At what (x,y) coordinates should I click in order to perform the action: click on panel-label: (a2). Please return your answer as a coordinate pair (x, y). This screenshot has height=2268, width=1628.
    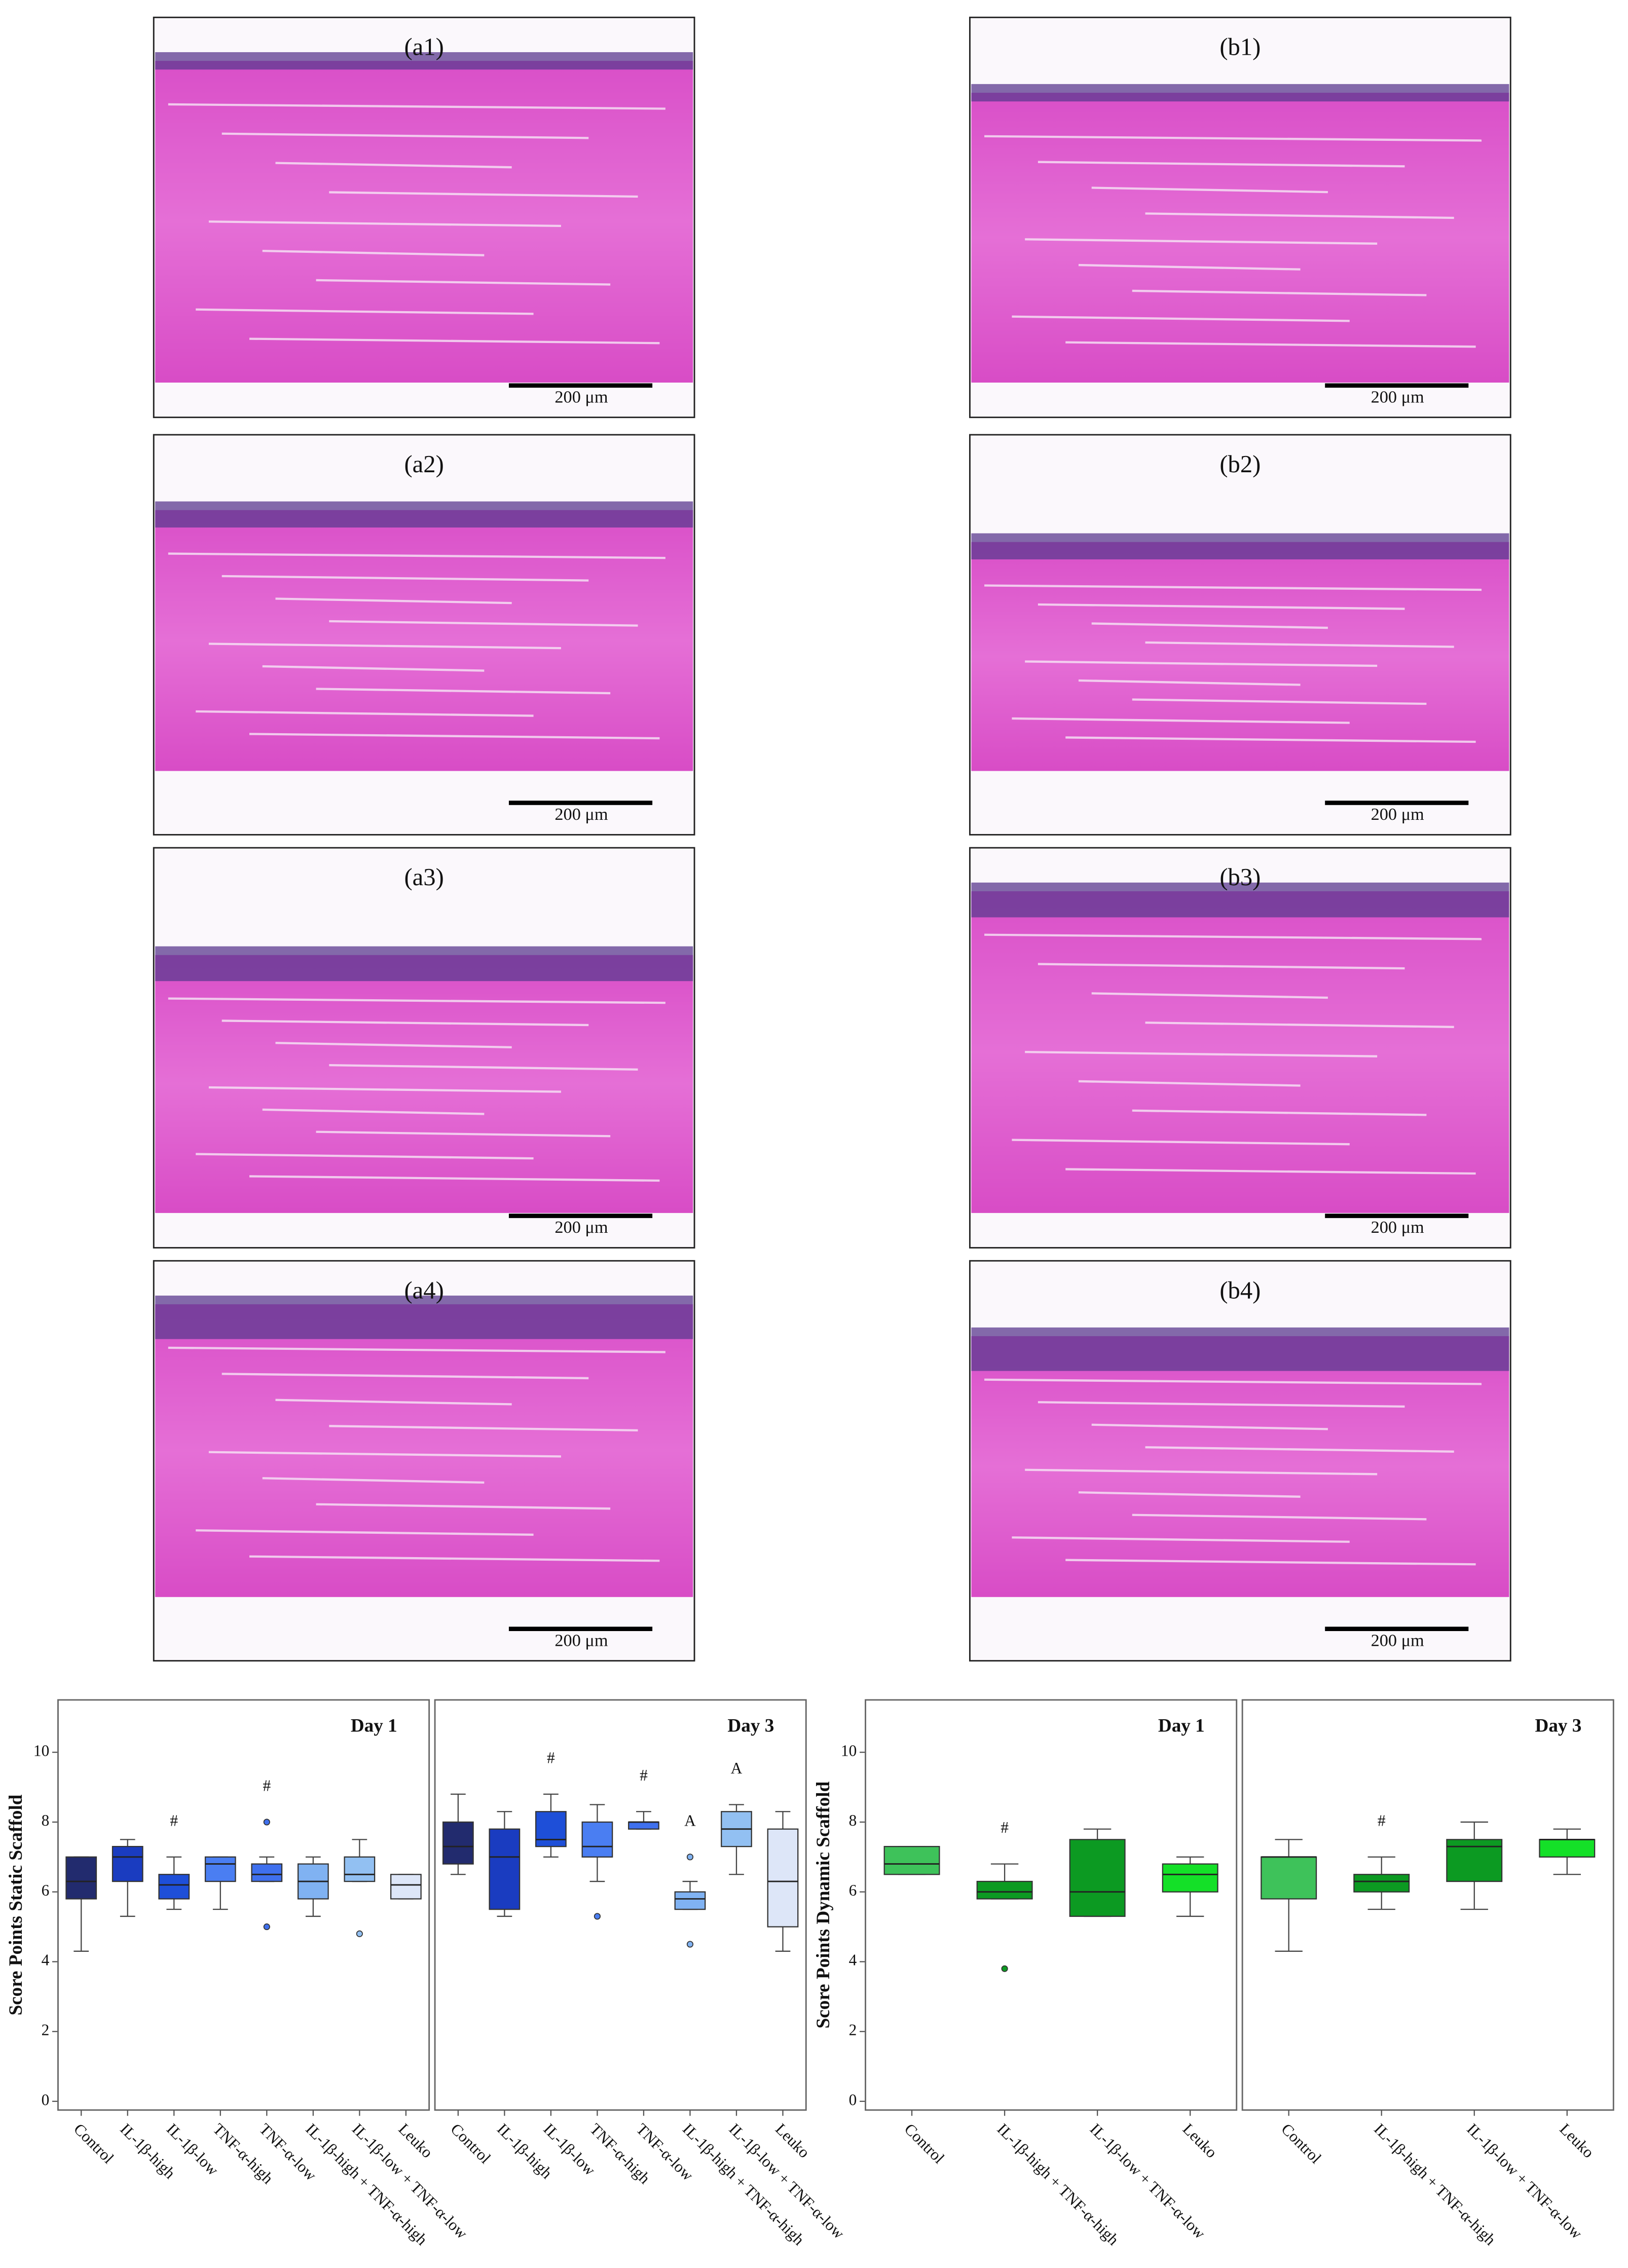
    Looking at the image, I should click on (424, 464).